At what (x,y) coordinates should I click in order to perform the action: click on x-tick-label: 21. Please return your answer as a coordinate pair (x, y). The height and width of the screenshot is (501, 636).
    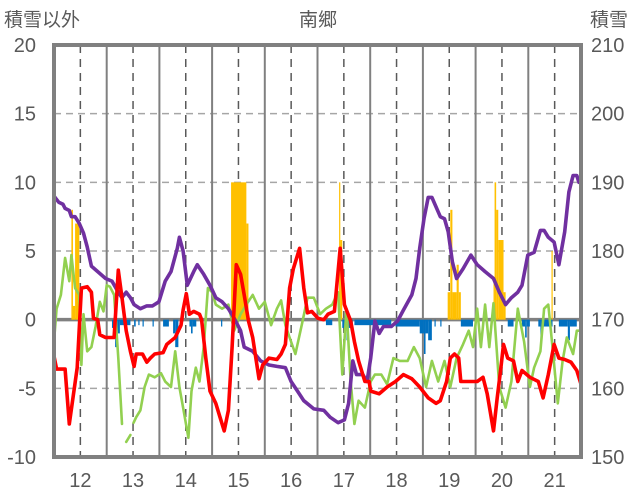
    Looking at the image, I should click on (555, 481).